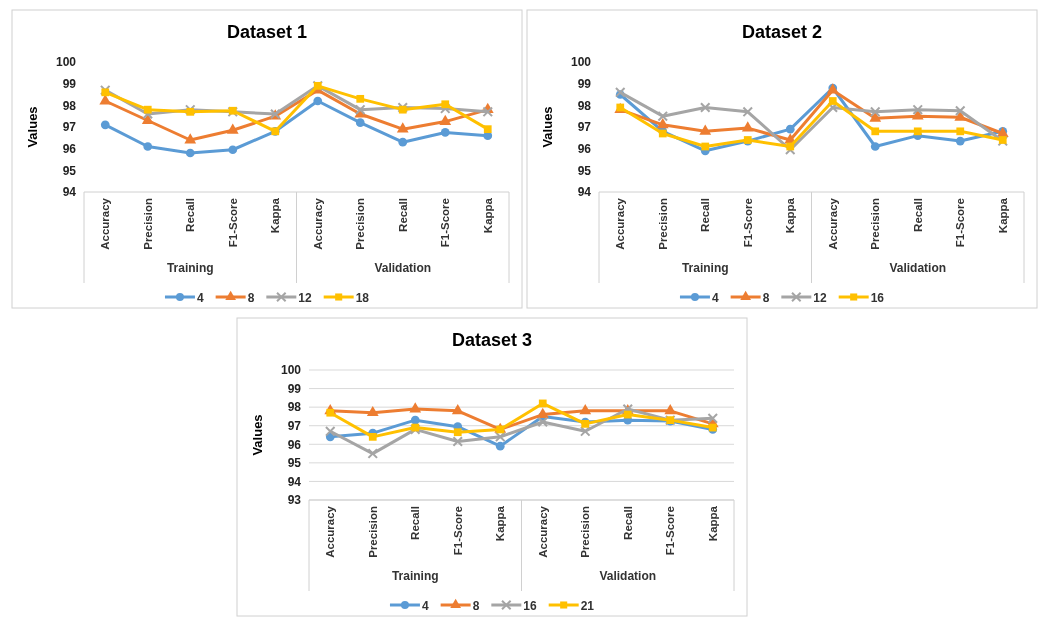 The image size is (1042, 617). Describe the element at coordinates (782, 32) in the screenshot. I see `chart-title: Dataset 2` at that location.